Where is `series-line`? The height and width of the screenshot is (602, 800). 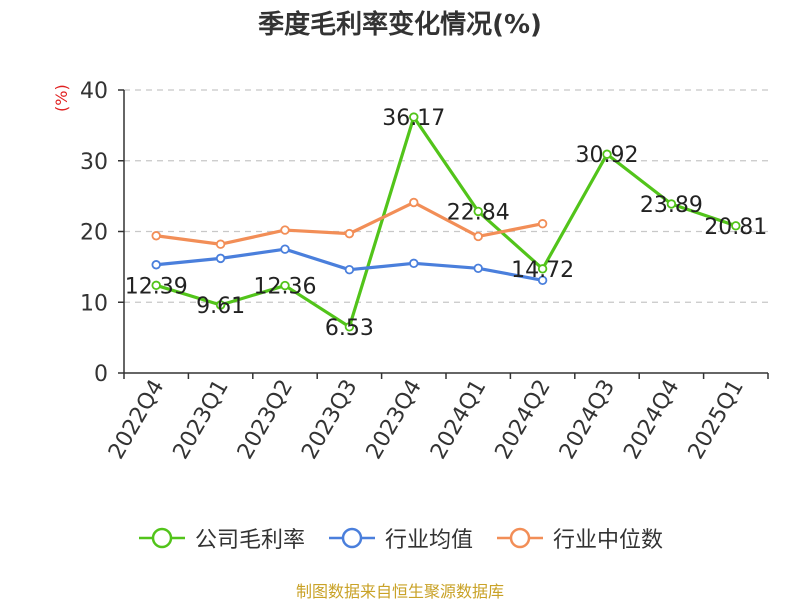
series-line is located at coordinates (349, 264).